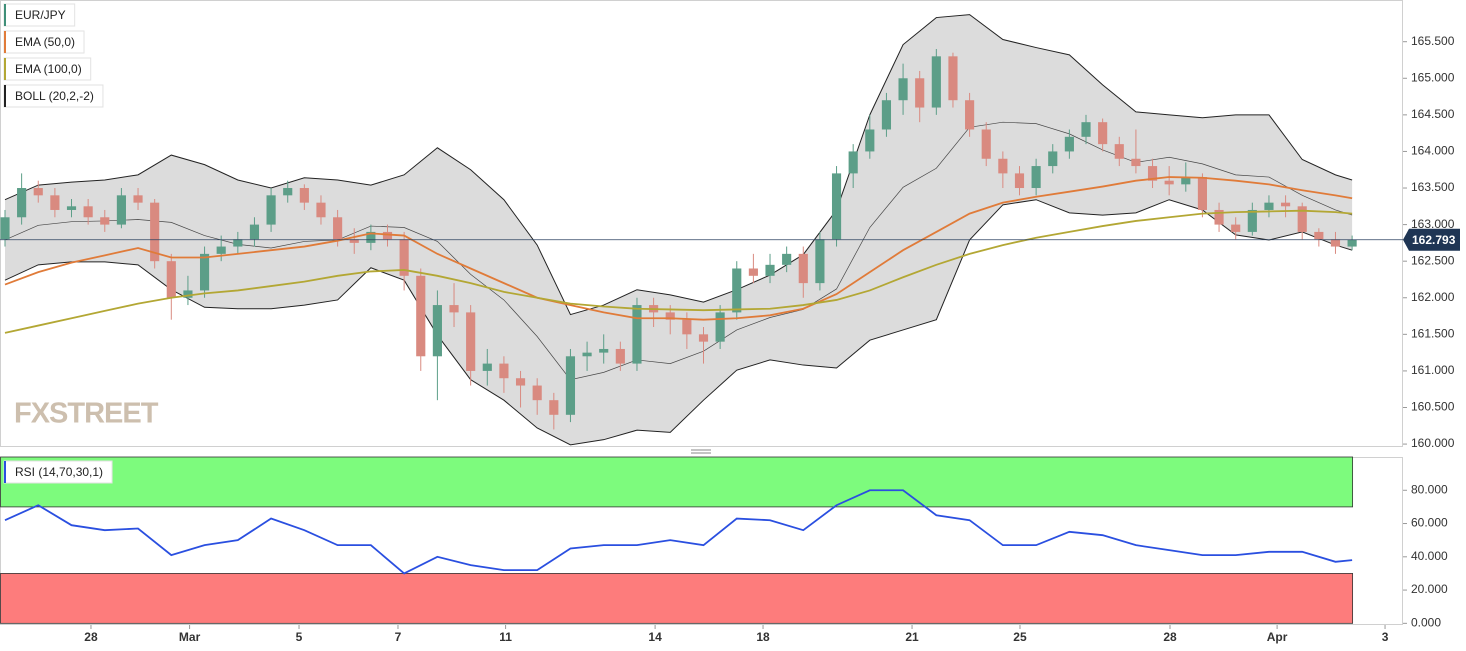  Describe the element at coordinates (54, 96) in the screenshot. I see `legend-entry: BOLL (20,2,-2)` at that location.